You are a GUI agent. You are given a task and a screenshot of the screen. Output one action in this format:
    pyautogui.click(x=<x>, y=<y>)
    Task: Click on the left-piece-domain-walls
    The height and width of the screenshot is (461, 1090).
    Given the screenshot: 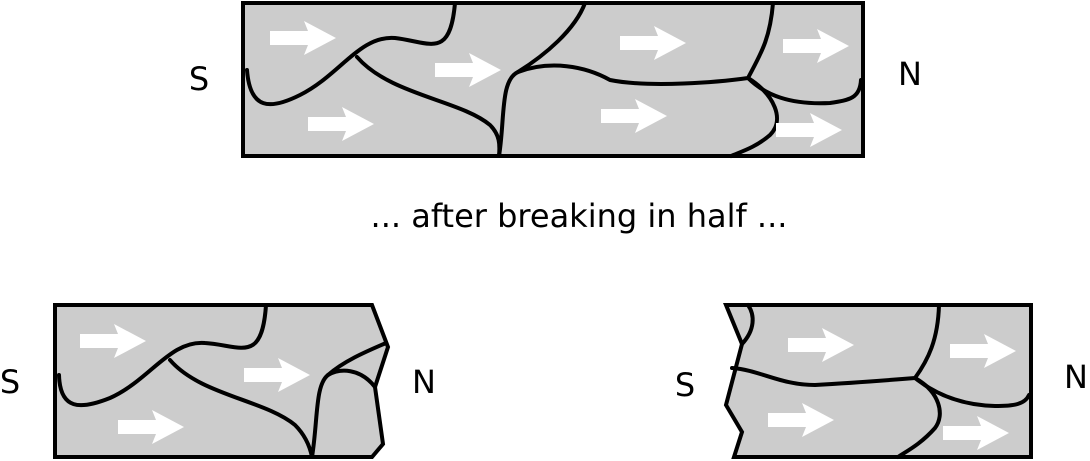 What is the action you would take?
    pyautogui.click(x=222, y=381)
    